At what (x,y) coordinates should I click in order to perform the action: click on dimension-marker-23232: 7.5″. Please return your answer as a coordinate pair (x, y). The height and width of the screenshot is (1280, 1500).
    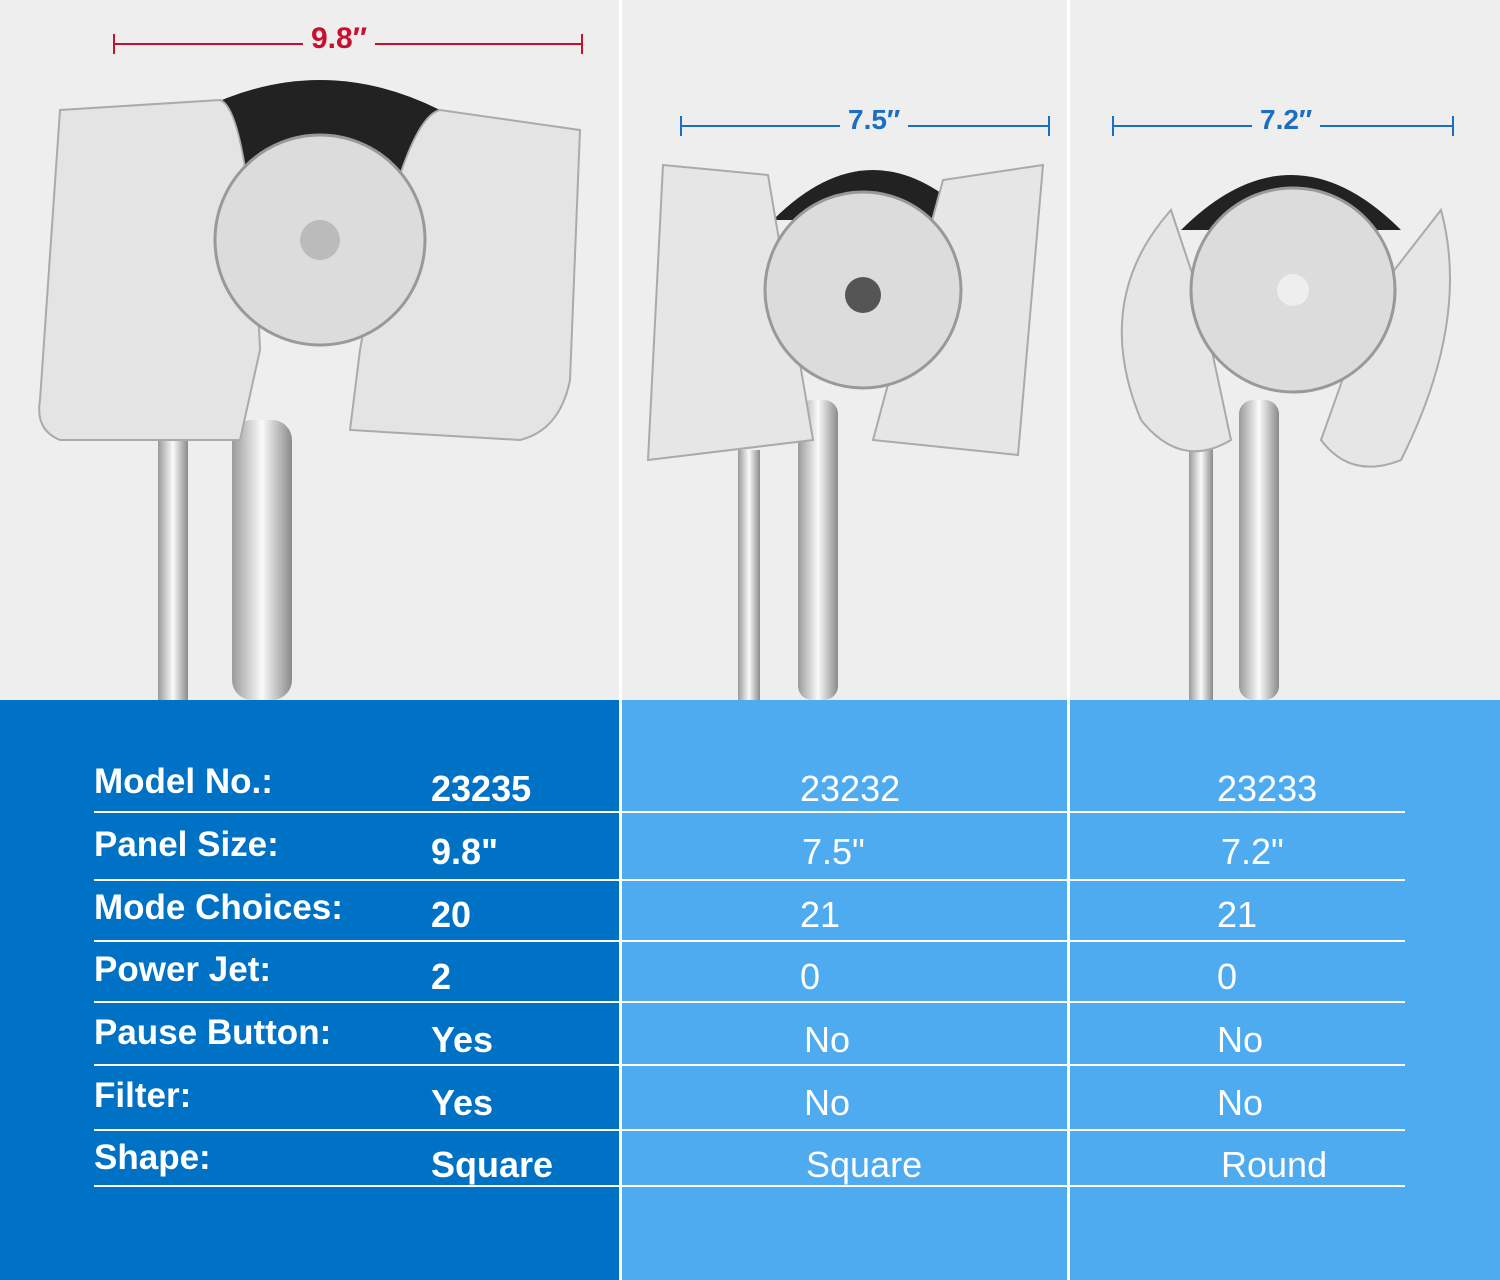
    Looking at the image, I should click on (865, 120).